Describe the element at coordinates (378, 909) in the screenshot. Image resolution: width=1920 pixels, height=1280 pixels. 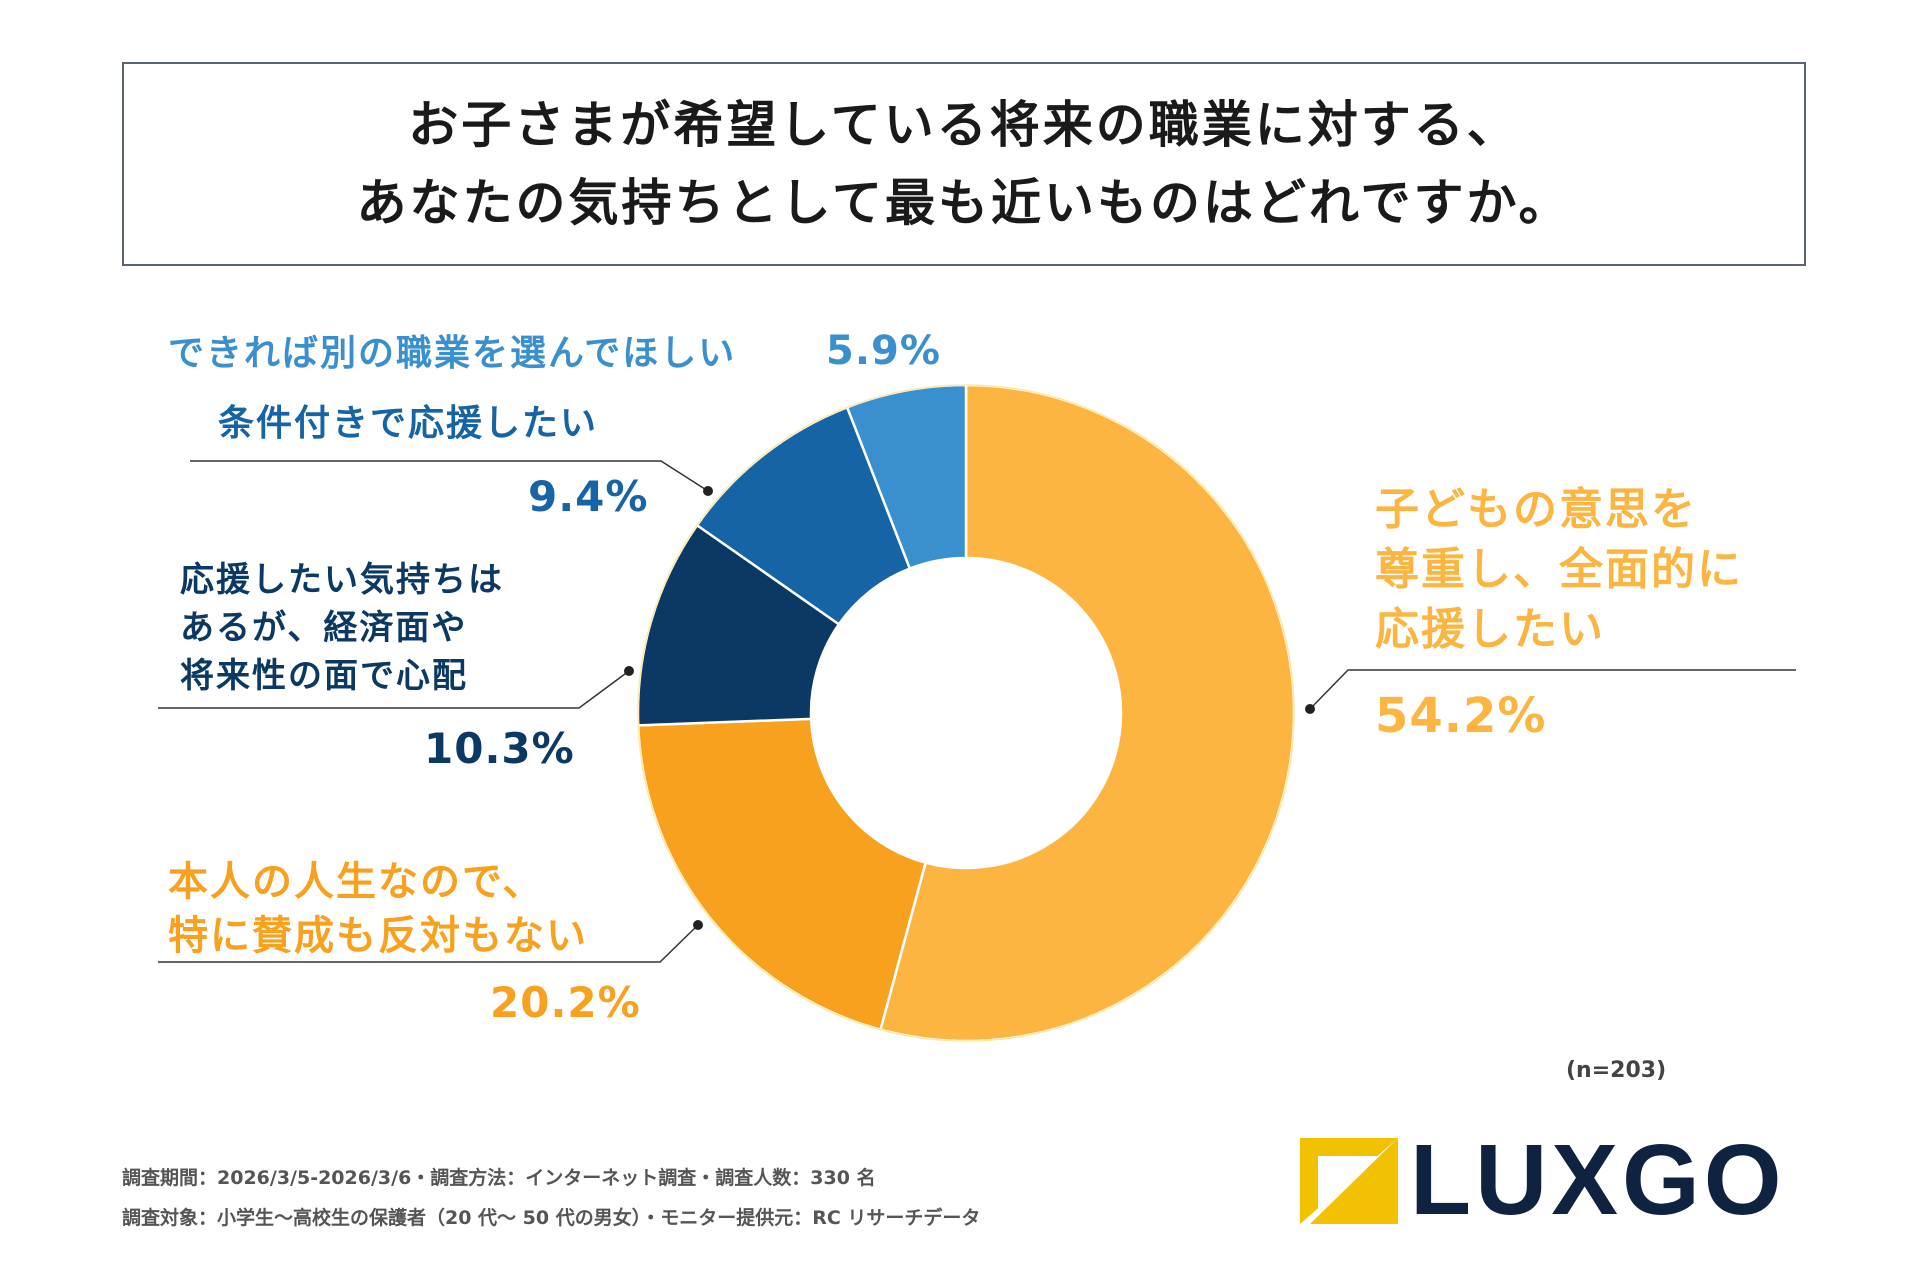
I see `slice-label-1: 本人の人生なので、 特に賛成も反対もない` at that location.